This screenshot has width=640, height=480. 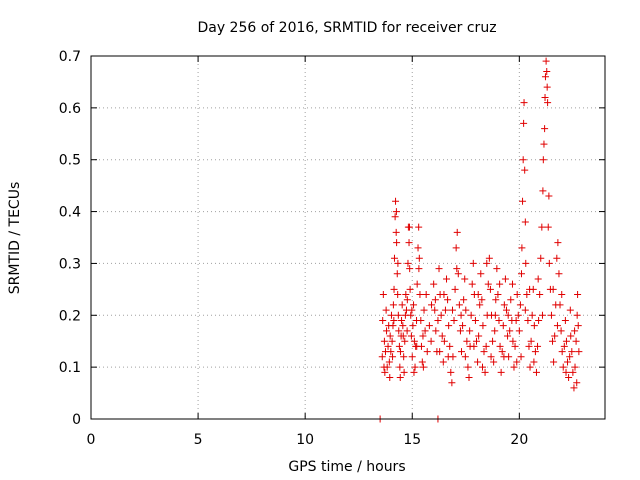 What do you see at coordinates (70, 264) in the screenshot?
I see `y-tick-label: 0.3` at bounding box center [70, 264].